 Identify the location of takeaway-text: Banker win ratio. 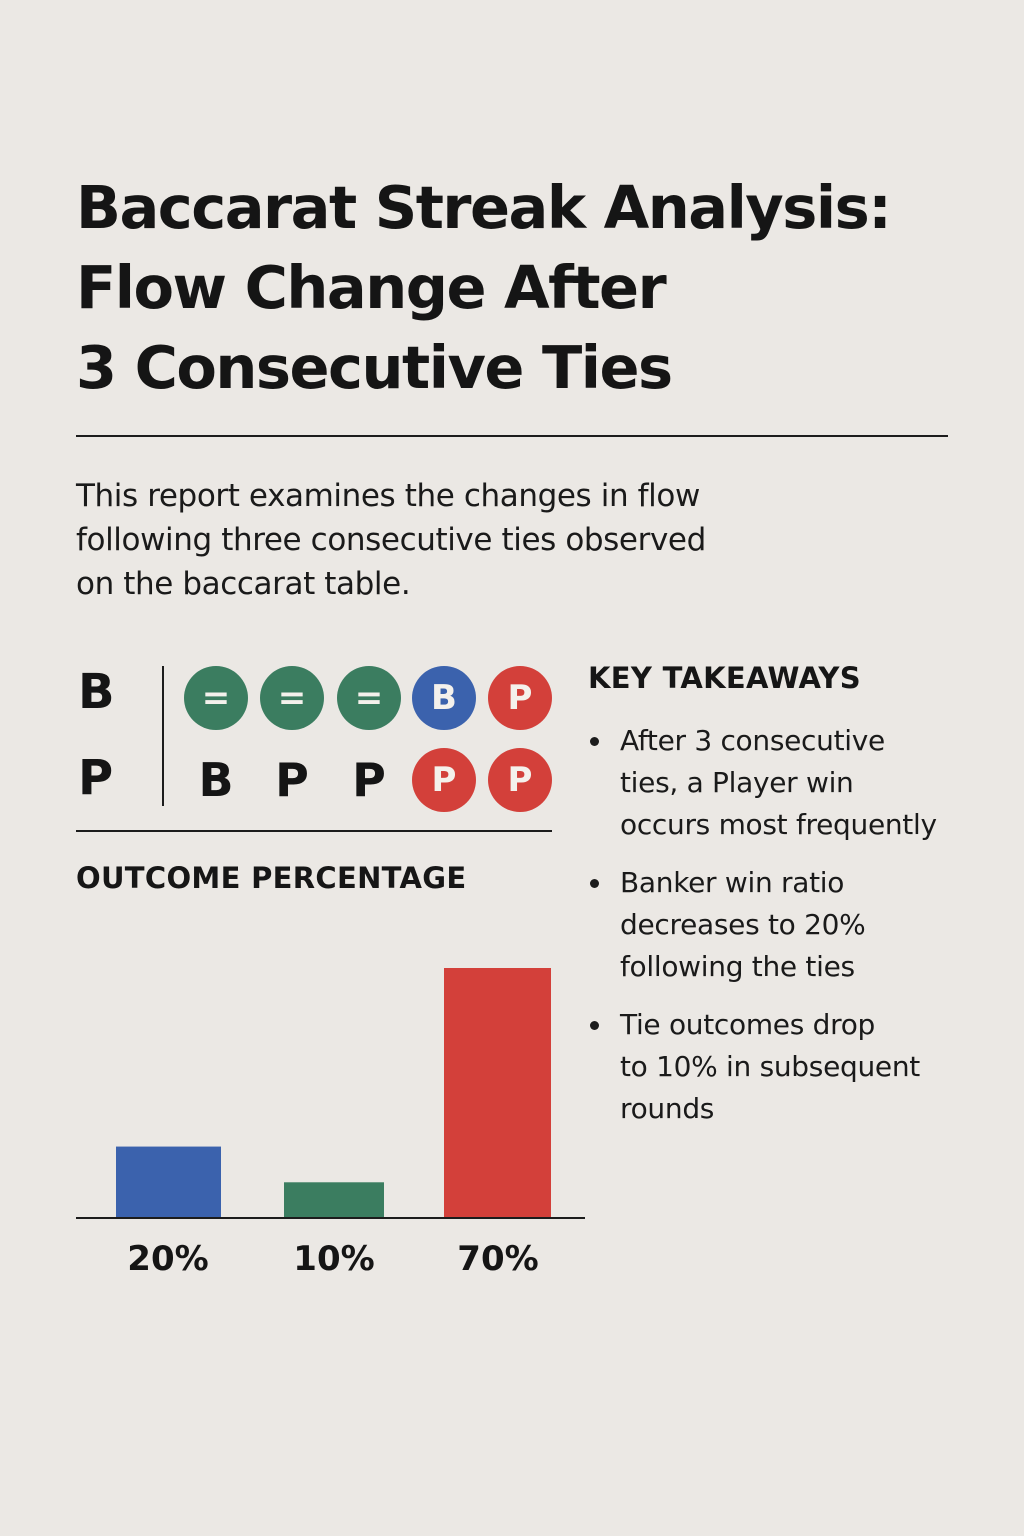
(732, 882).